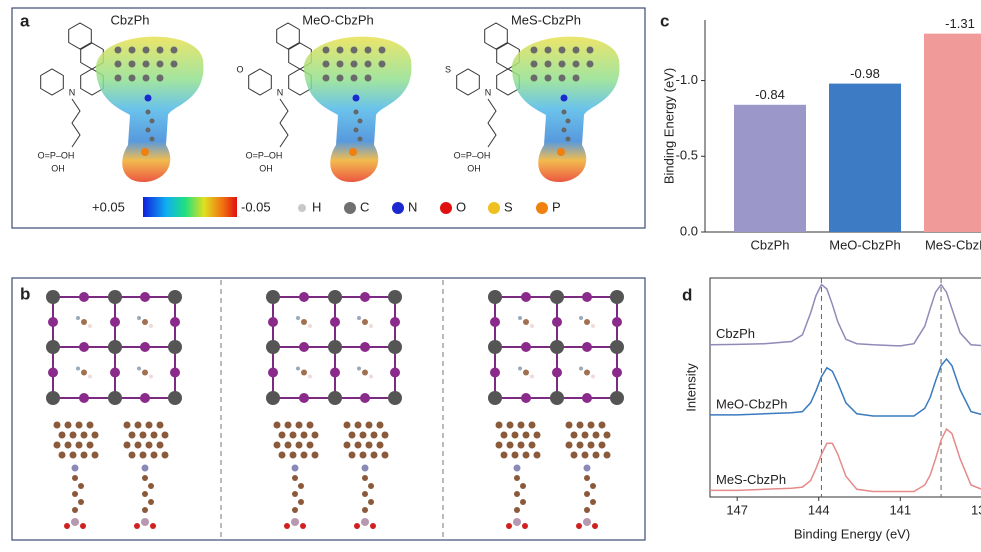  Describe the element at coordinates (556, 206) in the screenshot. I see `atom-legend-label: P` at that location.